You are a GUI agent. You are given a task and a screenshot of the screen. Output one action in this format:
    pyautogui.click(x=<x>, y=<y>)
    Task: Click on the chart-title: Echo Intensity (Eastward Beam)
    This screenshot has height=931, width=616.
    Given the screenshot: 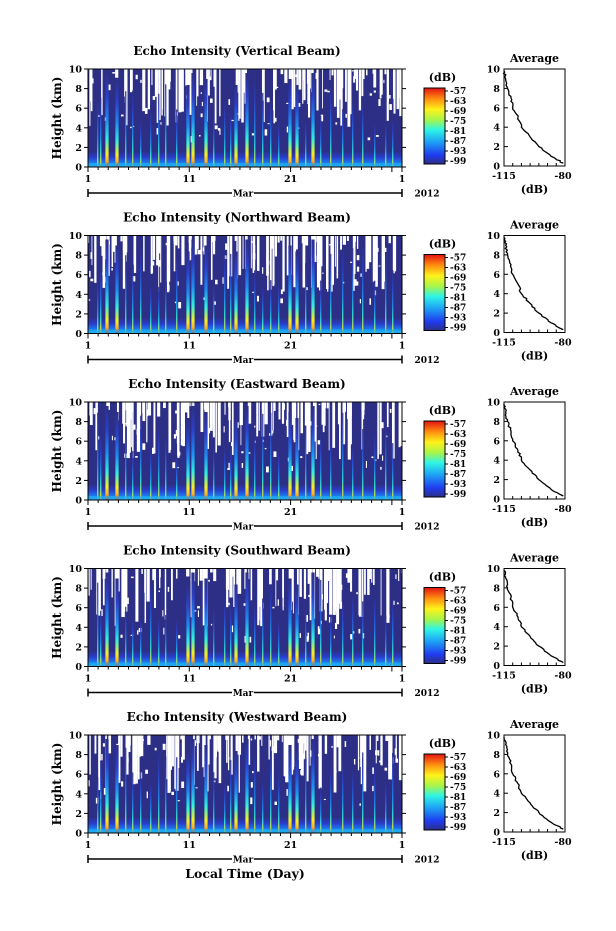 What is the action you would take?
    pyautogui.click(x=236, y=384)
    